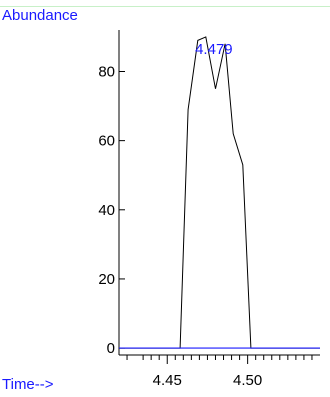 This screenshot has width=330, height=397. I want to click on x-tick-label: 4.50, so click(247, 380).